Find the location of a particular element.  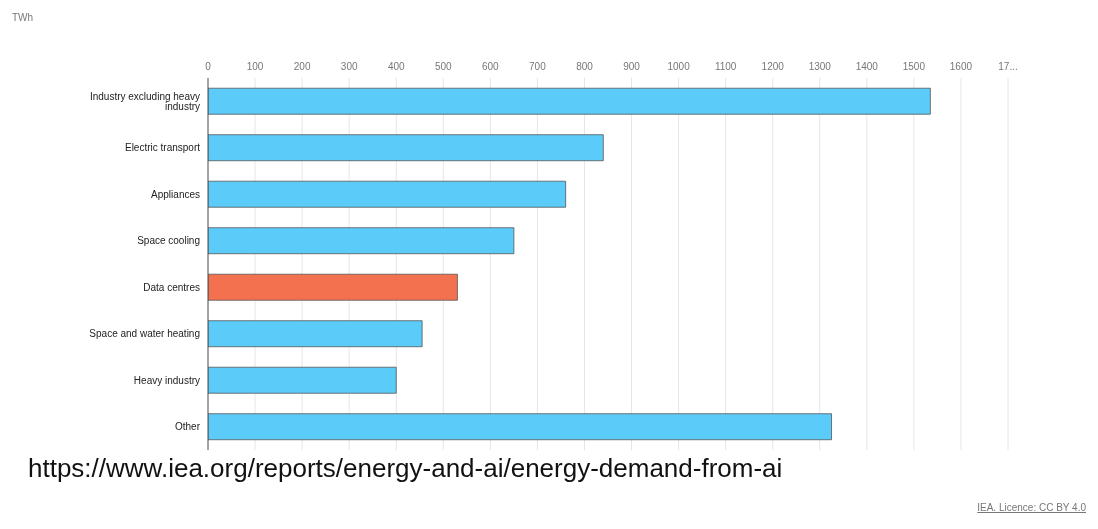

x-tick-label: 800 is located at coordinates (585, 66).